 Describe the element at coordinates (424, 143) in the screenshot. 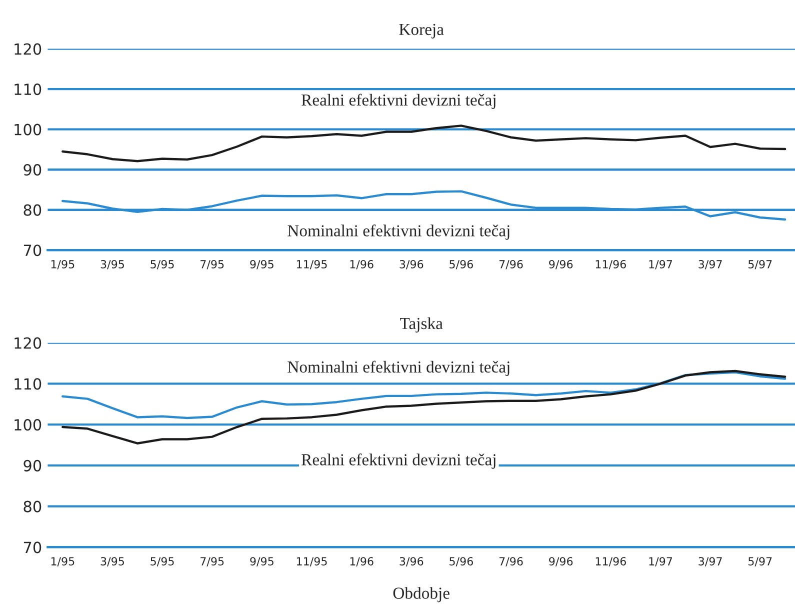

I see `line-series` at that location.